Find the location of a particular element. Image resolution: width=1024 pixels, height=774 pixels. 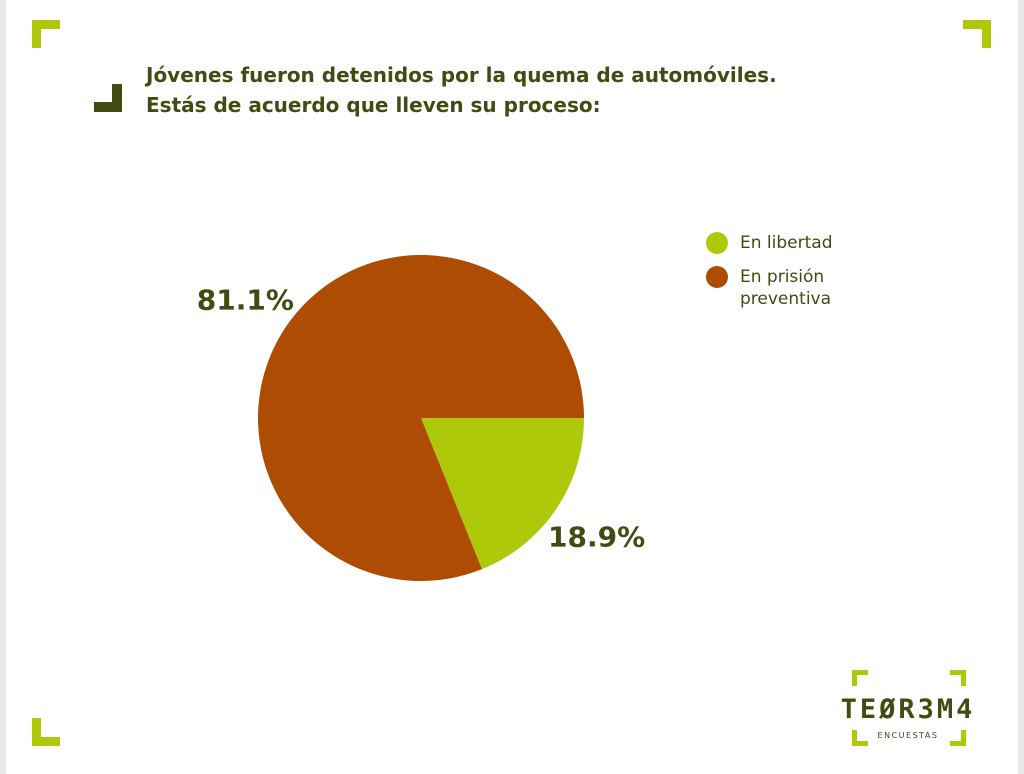

logo-frame is located at coordinates (909, 708).